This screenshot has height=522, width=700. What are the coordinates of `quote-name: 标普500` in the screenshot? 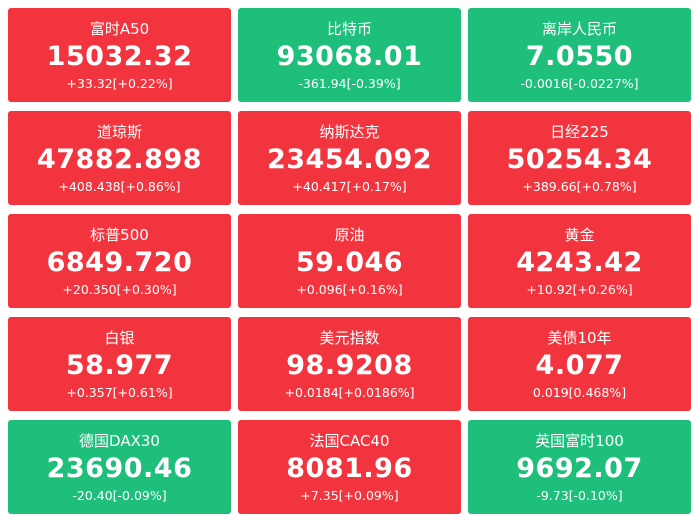 It's located at (119, 235).